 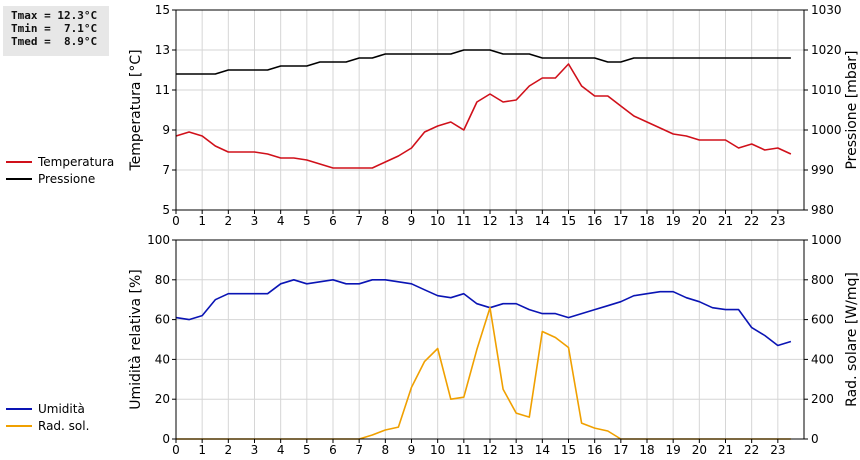 What do you see at coordinates (822, 359) in the screenshot?
I see `y-right-tick-label: 400` at bounding box center [822, 359].